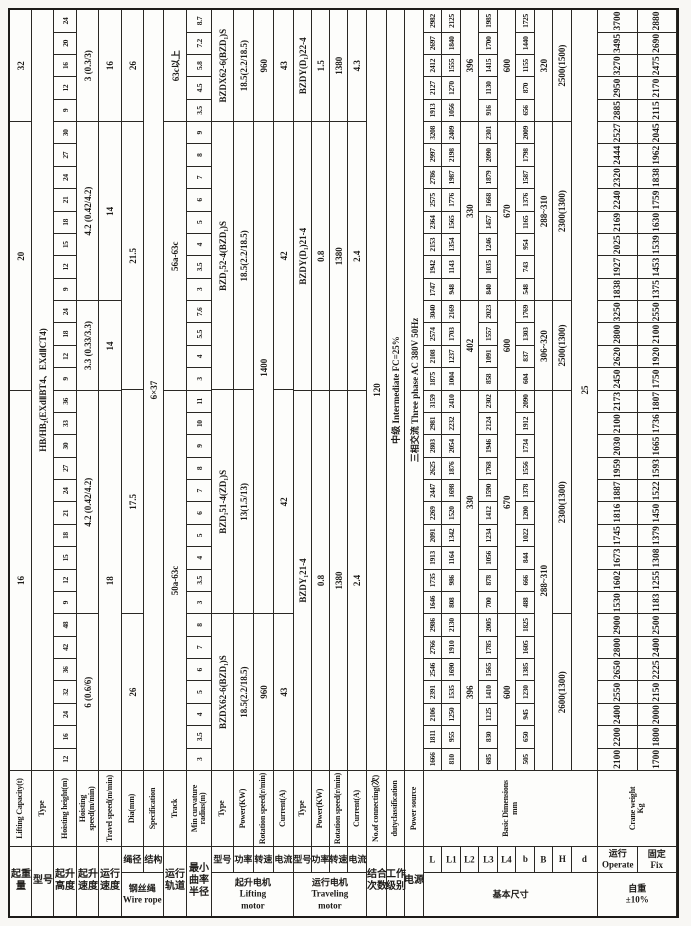  I want to click on track-value: 50a-63c, so click(175, 580).